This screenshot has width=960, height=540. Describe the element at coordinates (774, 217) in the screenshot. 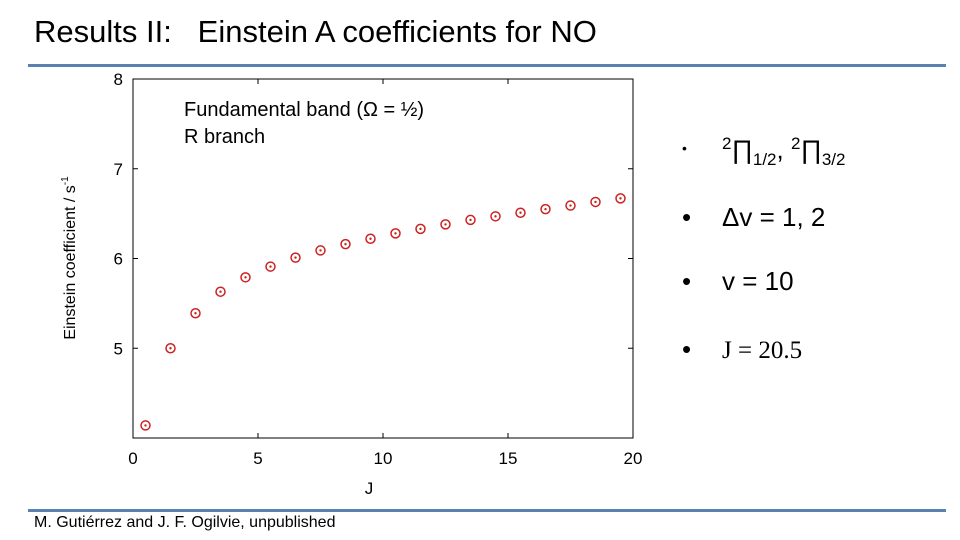

I see `bullet-text: Δv = 1, 2` at that location.